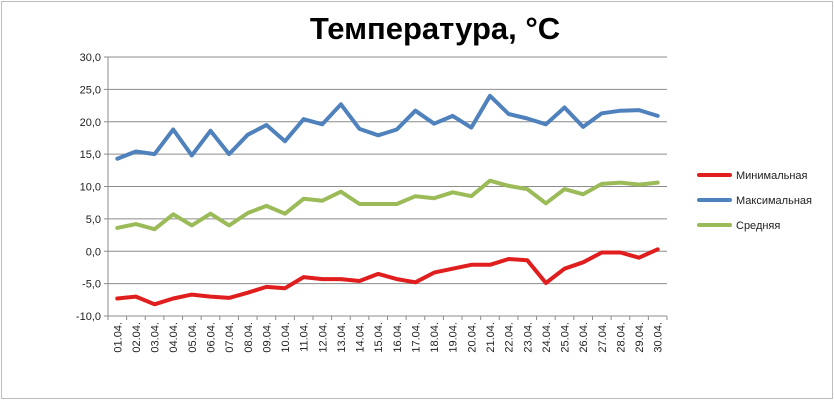 This screenshot has width=834, height=402. Describe the element at coordinates (90, 90) in the screenshot. I see `y-tick-label: 25,0` at that location.